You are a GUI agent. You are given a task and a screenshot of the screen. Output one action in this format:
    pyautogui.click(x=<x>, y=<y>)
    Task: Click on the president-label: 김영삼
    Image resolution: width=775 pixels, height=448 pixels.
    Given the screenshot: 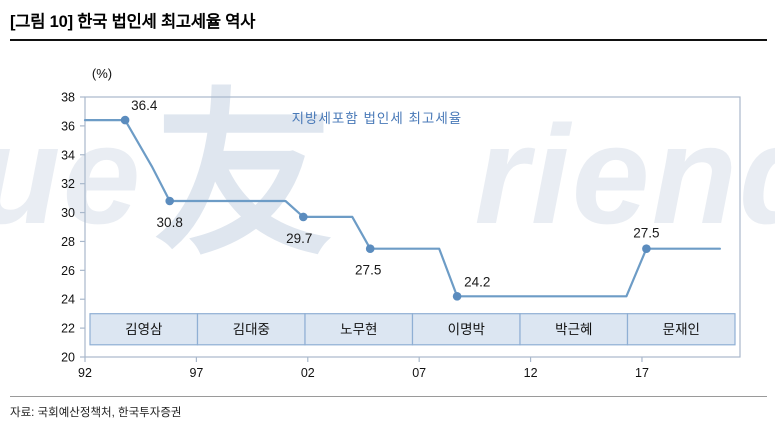 What is the action you would take?
    pyautogui.click(x=143, y=329)
    